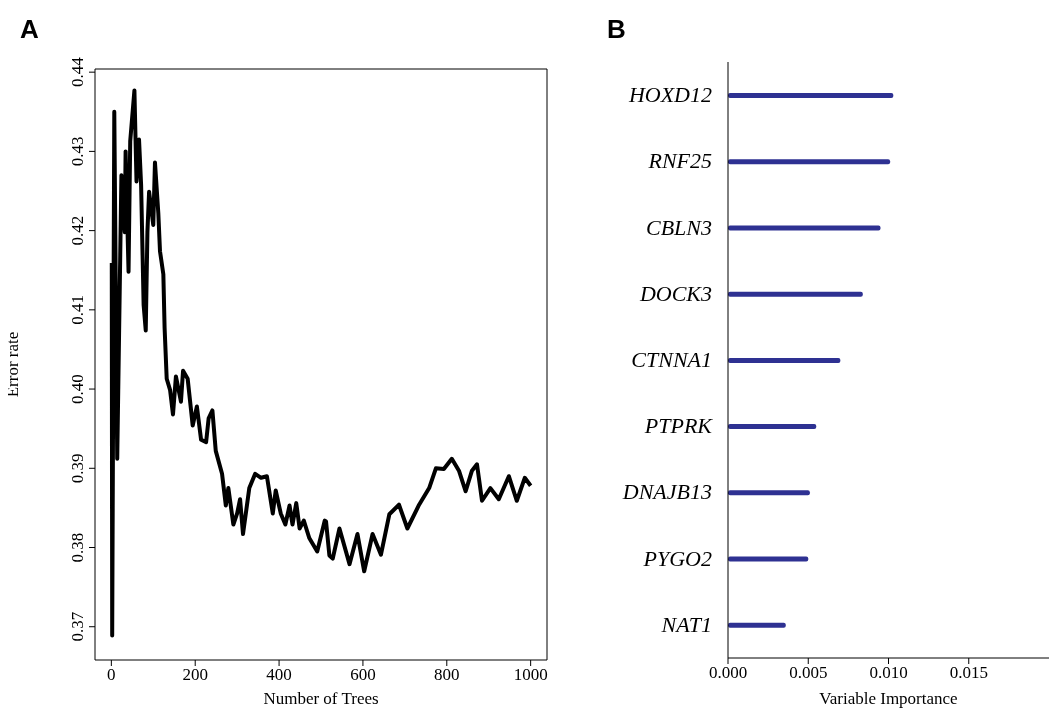 The width and height of the screenshot is (1057, 723). What do you see at coordinates (77, 230) in the screenshot?
I see `y-tick-label: 0.42` at bounding box center [77, 230].